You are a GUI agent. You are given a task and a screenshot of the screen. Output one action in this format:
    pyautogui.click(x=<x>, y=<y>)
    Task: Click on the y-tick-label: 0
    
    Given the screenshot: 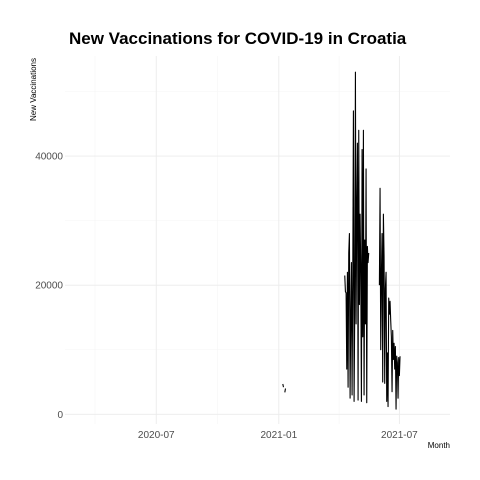 What is the action you would take?
    pyautogui.click(x=60, y=415)
    